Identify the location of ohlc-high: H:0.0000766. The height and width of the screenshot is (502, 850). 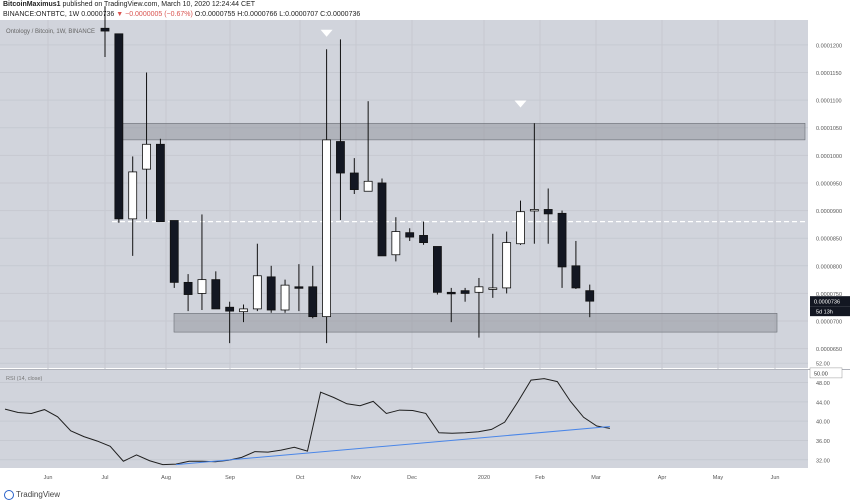
(257, 14).